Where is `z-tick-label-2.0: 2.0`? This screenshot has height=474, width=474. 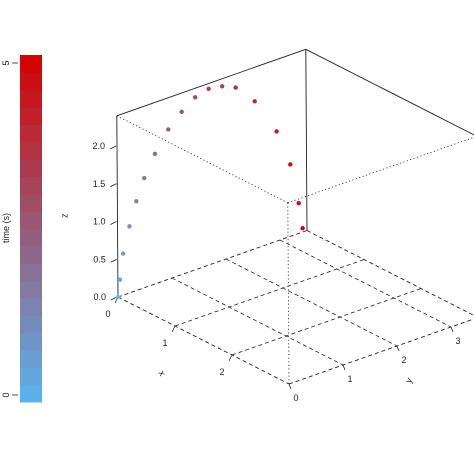
z-tick-label-2.0: 2.0 is located at coordinates (98, 146).